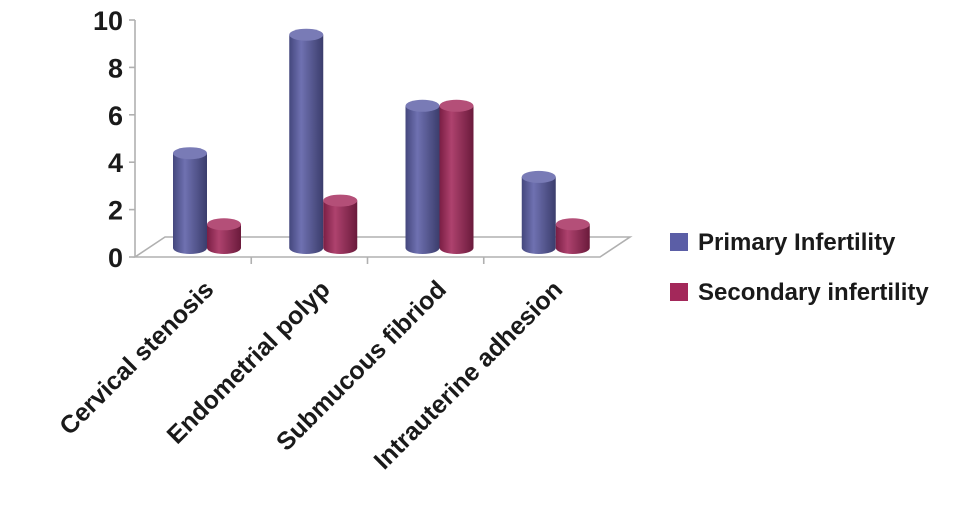 This screenshot has height=525, width=980. I want to click on legend-item-primary: Primary Infertility, so click(783, 242).